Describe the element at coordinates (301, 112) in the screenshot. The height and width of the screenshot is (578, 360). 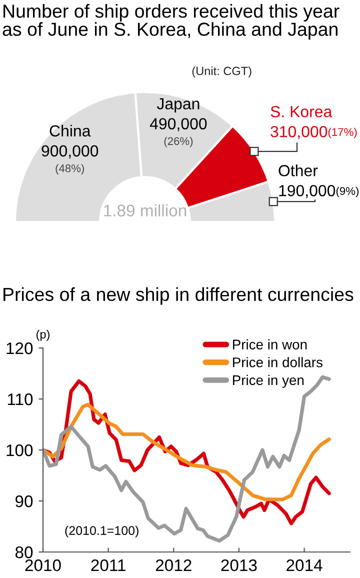
I see `slice-label: S. Korea` at that location.